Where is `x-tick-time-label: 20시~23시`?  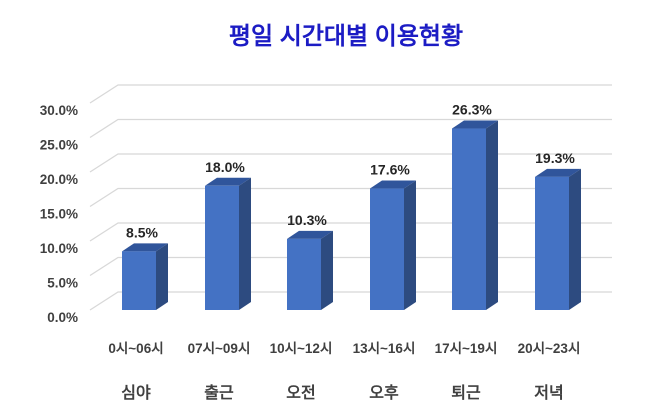
x-tick-time-label: 20시~23시 is located at coordinates (549, 348).